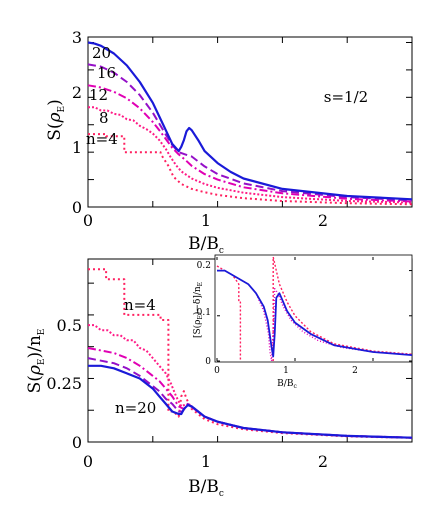 This screenshot has width=424, height=521. What do you see at coordinates (346, 97) in the screenshot?
I see `top-annotation: s=1/2` at bounding box center [346, 97].